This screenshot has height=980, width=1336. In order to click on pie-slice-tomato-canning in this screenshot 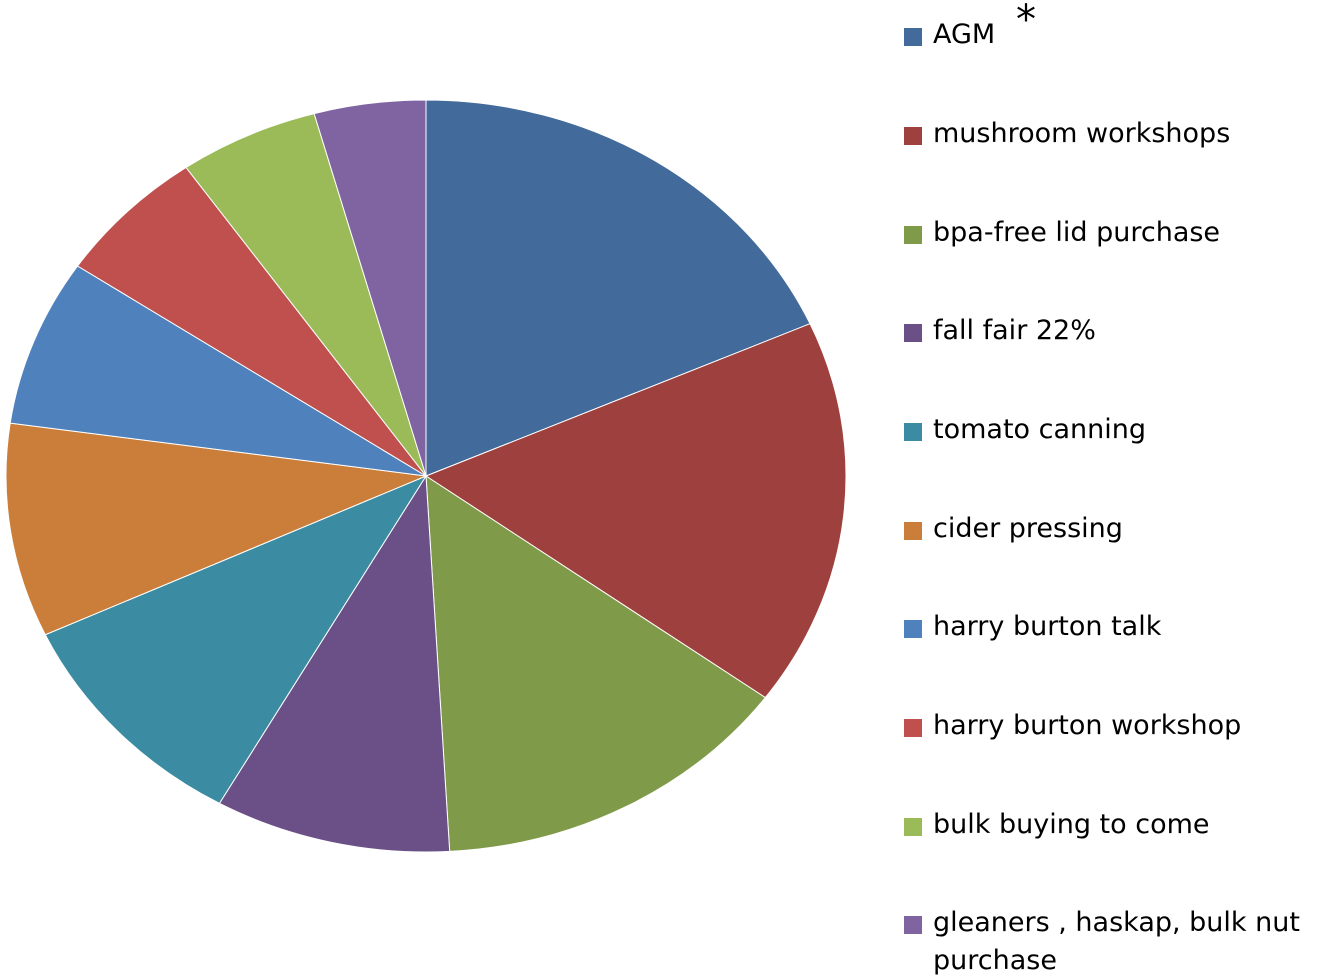, I will do `click(236, 639)`.